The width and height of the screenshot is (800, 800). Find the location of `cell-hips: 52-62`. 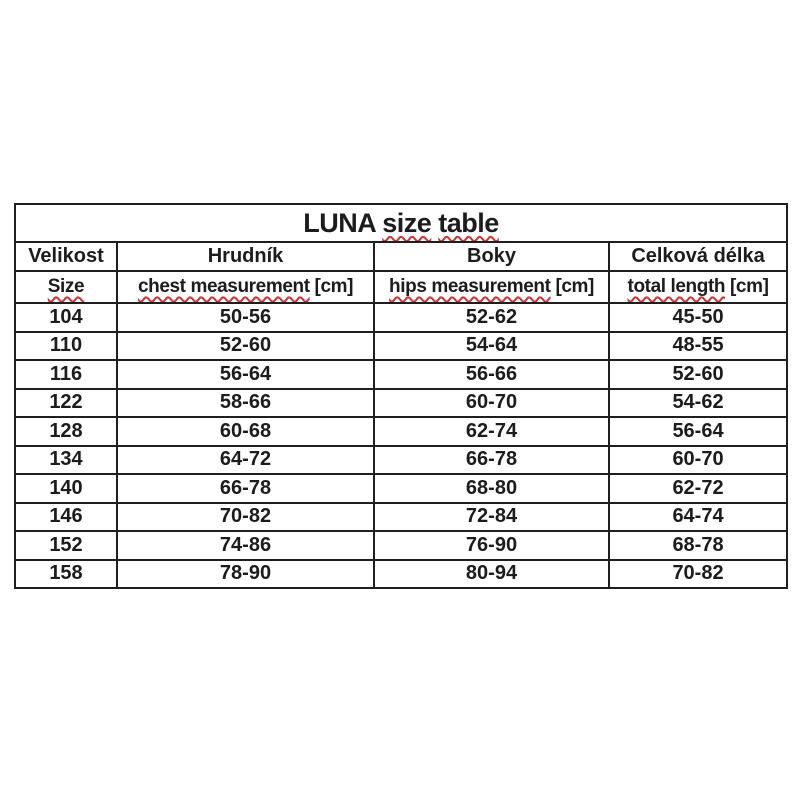

cell-hips: 52-62 is located at coordinates (491, 317).